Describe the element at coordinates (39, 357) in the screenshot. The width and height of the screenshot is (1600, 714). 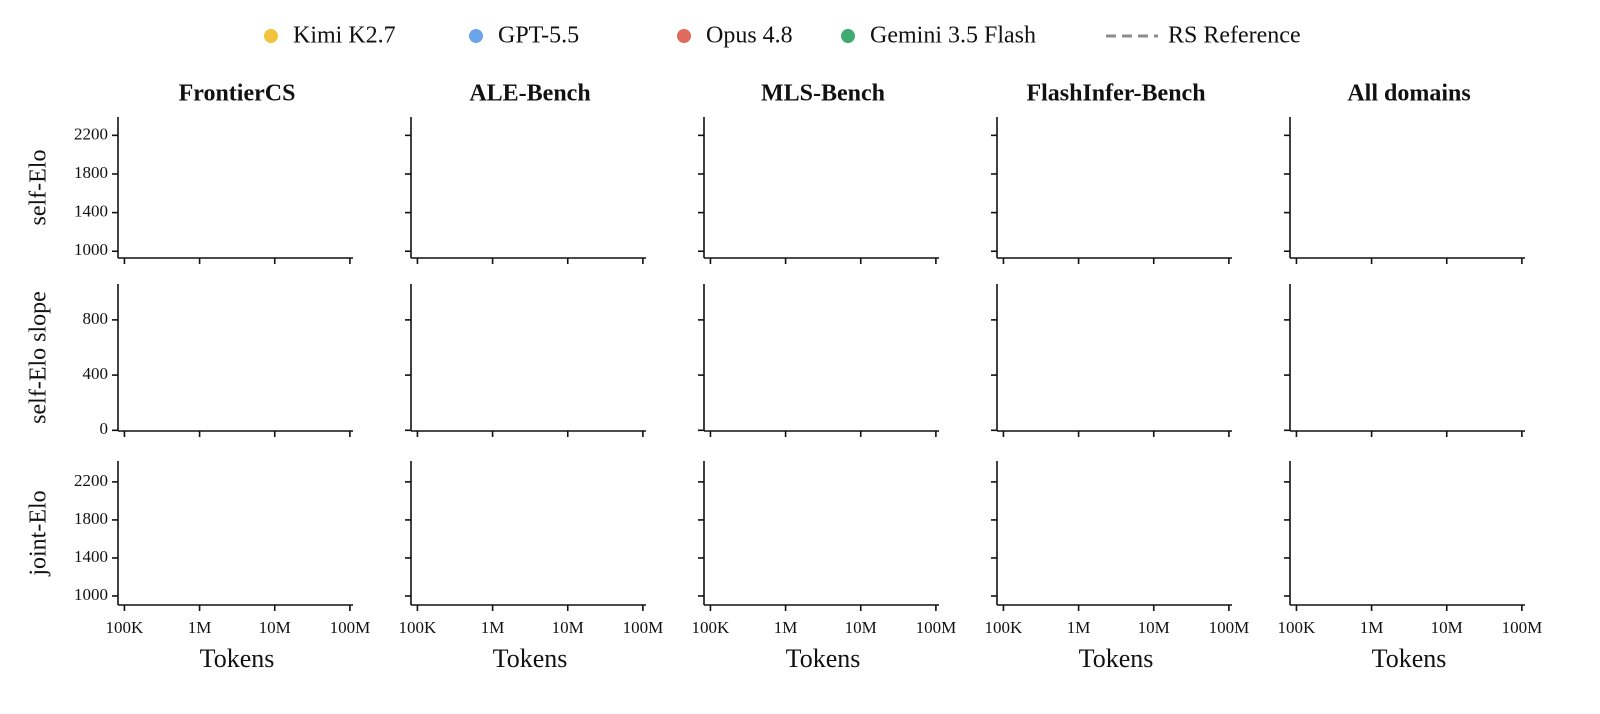
I see `y-axis-label: self-Elo slope` at that location.